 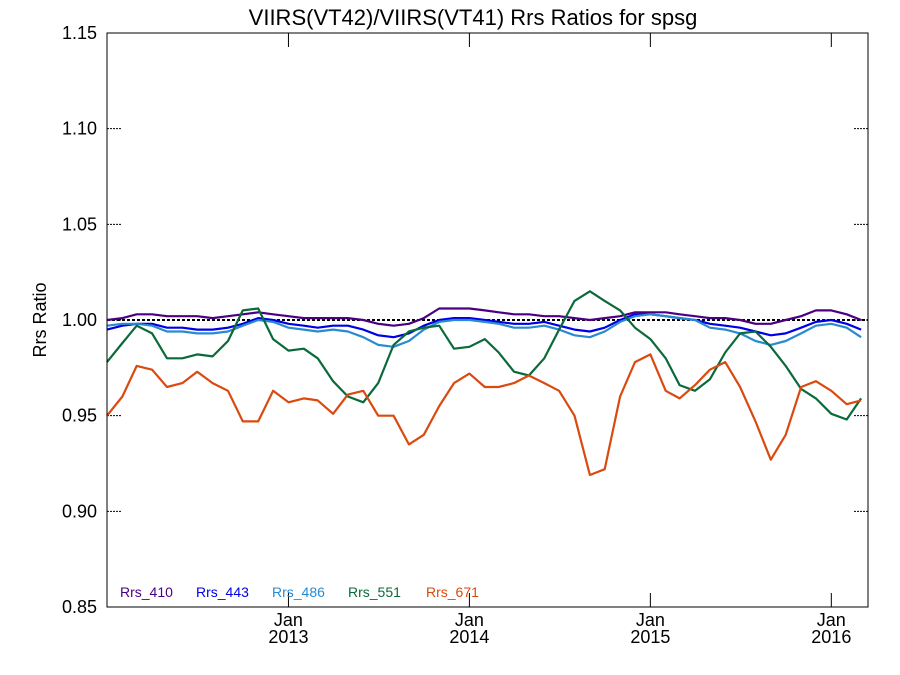 What do you see at coordinates (288, 637) in the screenshot?
I see `x-tick-label-year: 2013` at bounding box center [288, 637].